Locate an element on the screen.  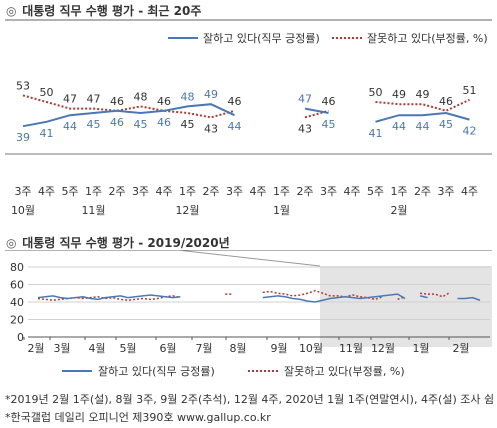
month-tick-label: 9월 is located at coordinates (278, 348).